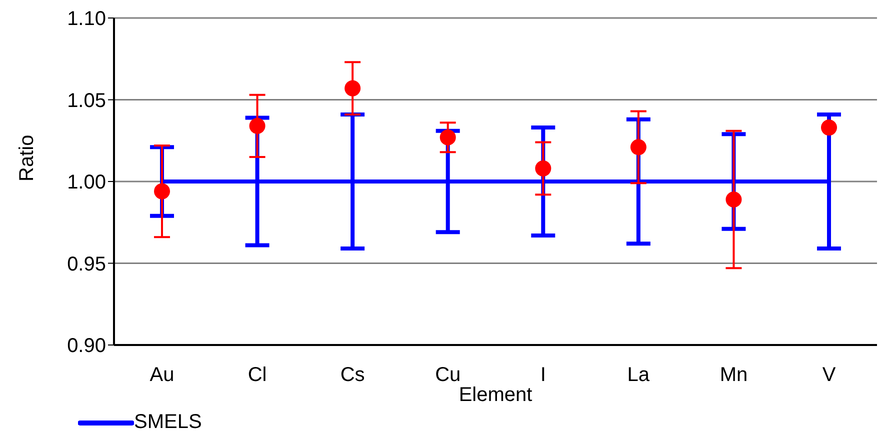 This screenshot has width=883, height=442. Describe the element at coordinates (86, 101) in the screenshot. I see `y-tick-label: 1.05` at that location.